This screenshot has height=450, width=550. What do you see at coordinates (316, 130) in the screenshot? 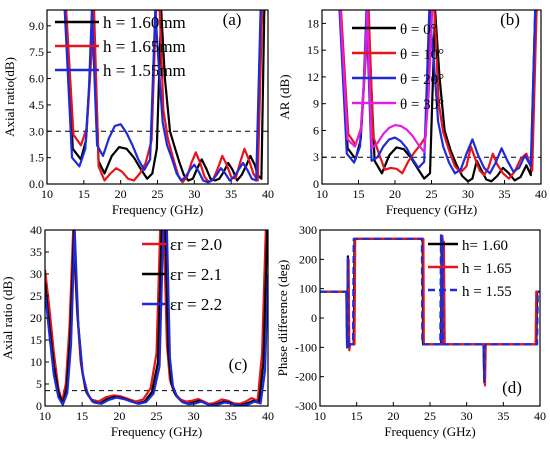
I see `y-tick-label: 6` at bounding box center [316, 130].